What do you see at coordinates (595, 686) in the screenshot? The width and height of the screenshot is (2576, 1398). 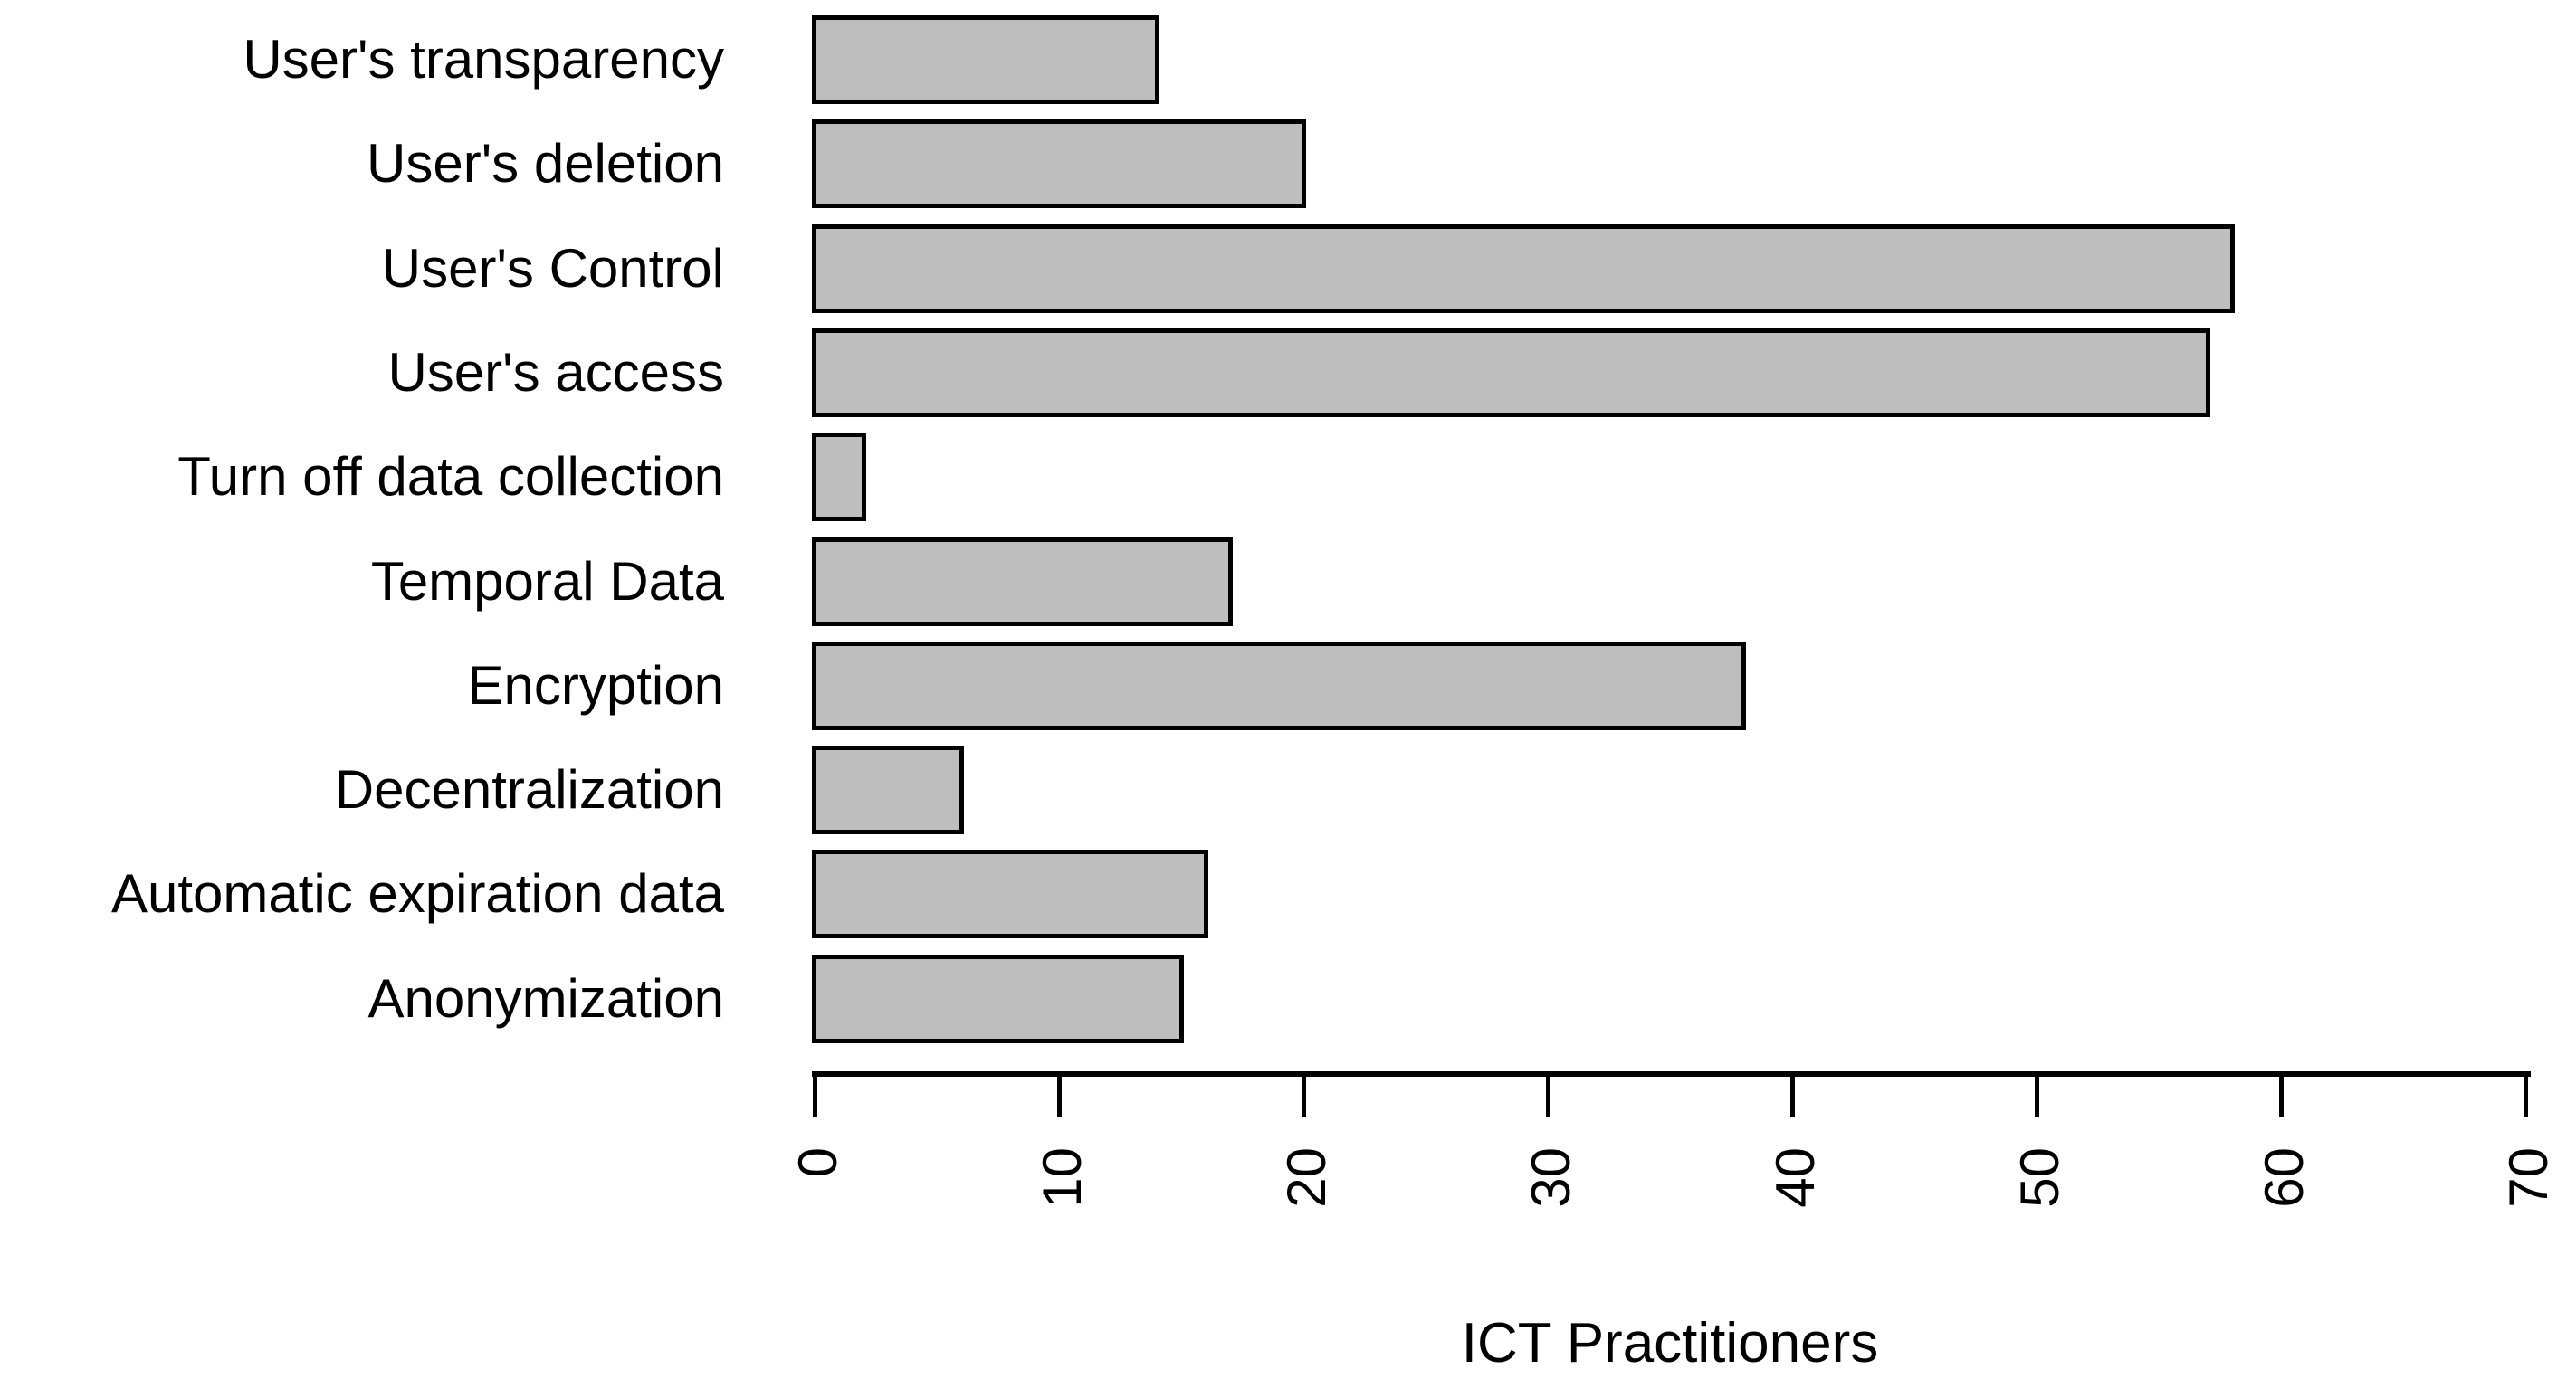 I see `category-label: Encryption` at bounding box center [595, 686].